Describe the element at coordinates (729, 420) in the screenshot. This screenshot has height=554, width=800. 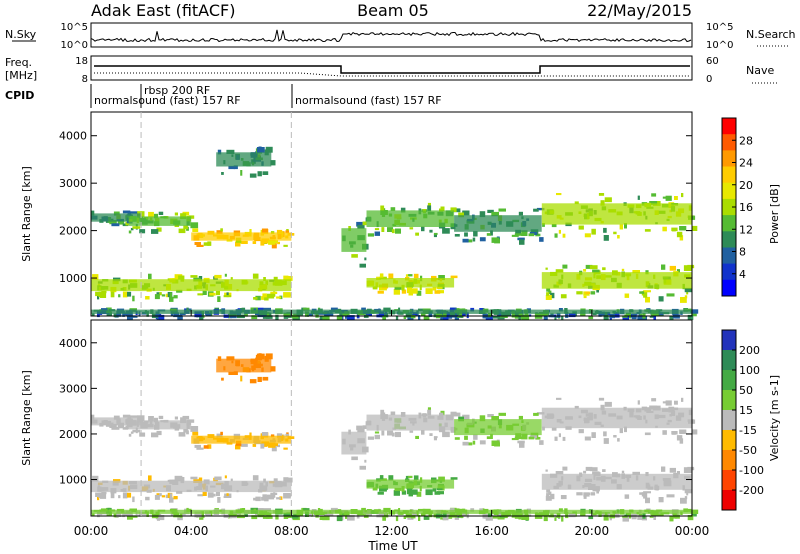
I see `velocity-colorbar-swatch` at that location.